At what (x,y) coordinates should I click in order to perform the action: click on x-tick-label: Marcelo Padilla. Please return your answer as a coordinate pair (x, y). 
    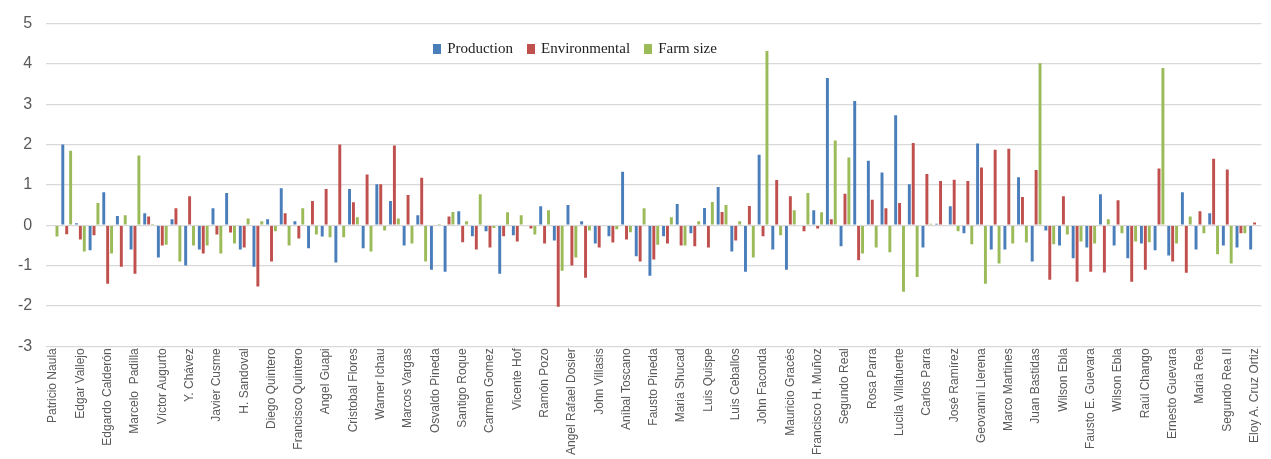
    Looking at the image, I should click on (134, 390).